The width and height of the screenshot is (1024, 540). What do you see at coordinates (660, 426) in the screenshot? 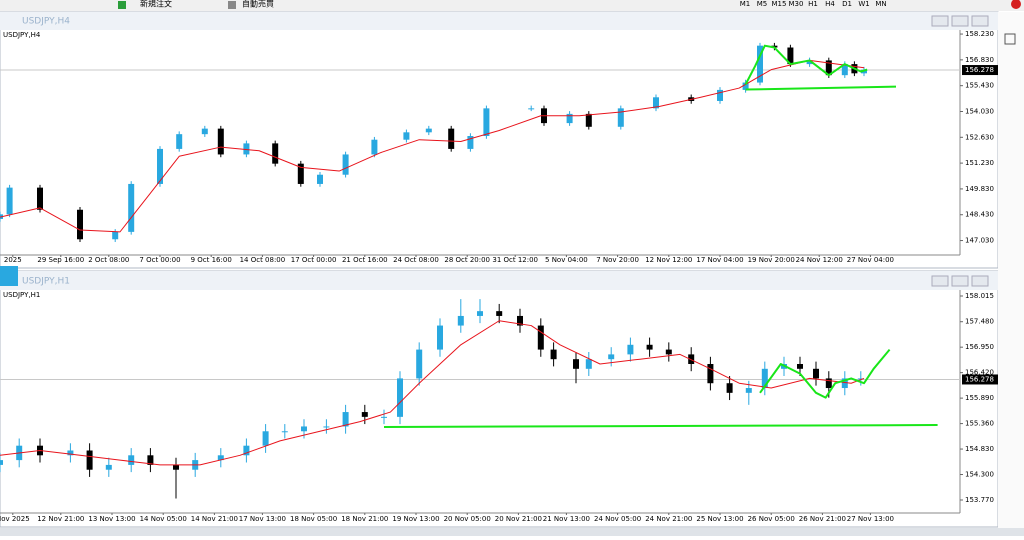
I see `trend-drawing` at bounding box center [660, 426].